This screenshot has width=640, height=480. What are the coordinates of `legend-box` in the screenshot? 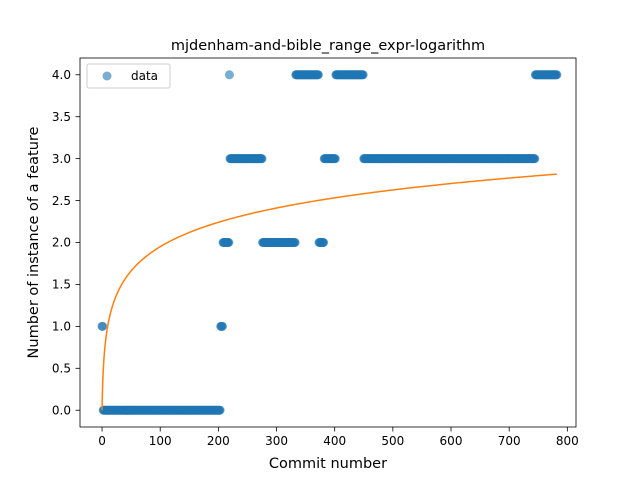 It's located at (128, 76).